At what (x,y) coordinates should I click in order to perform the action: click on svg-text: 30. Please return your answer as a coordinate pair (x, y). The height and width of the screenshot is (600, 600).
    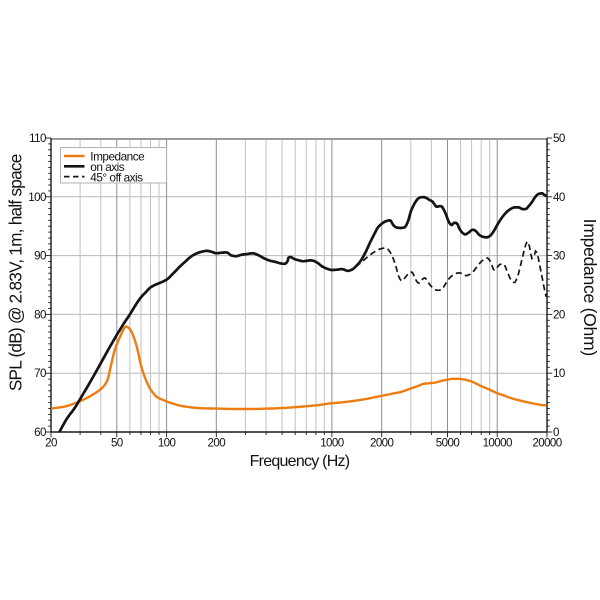
    Looking at the image, I should click on (559, 256).